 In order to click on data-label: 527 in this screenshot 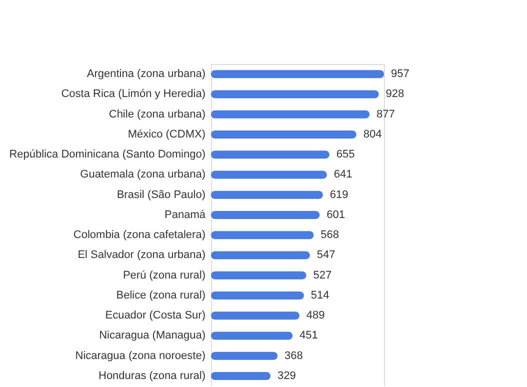, I will do `click(322, 275)`.